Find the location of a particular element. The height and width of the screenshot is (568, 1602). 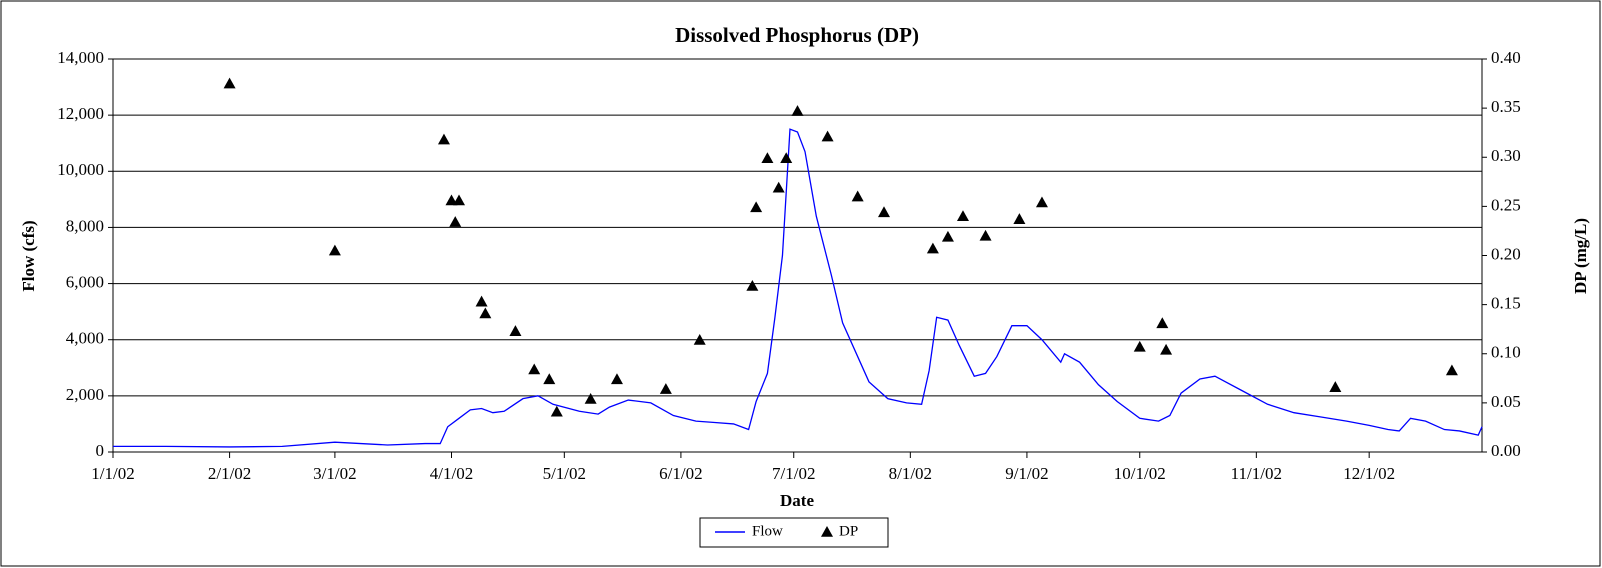

x-tick-label: 2/1/02 is located at coordinates (229, 473).